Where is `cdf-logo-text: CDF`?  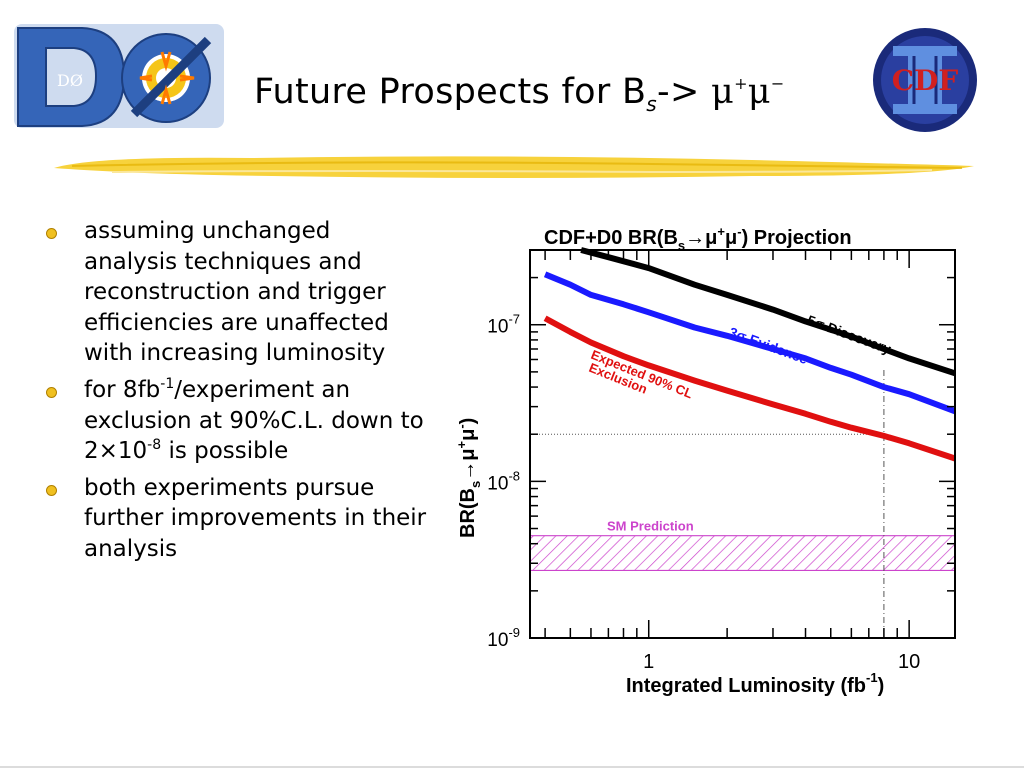
cdf-logo-text: CDF is located at coordinates (925, 80).